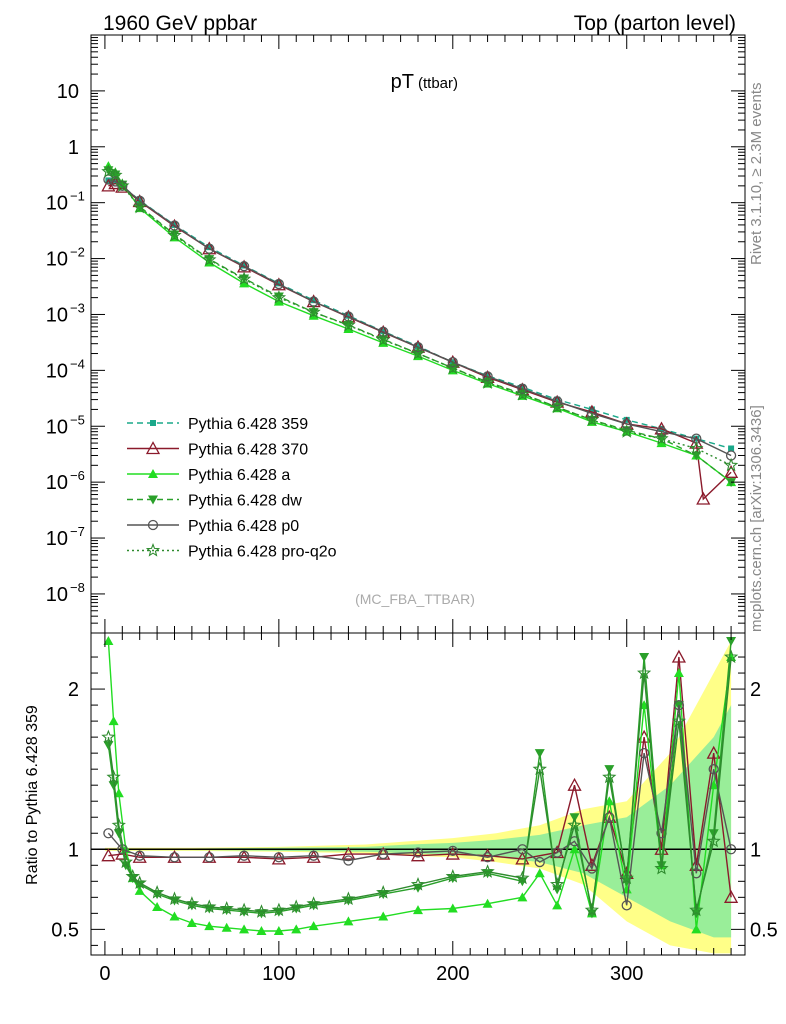 The width and height of the screenshot is (786, 1024). I want to click on x-tick-label: 300, so click(626, 974).